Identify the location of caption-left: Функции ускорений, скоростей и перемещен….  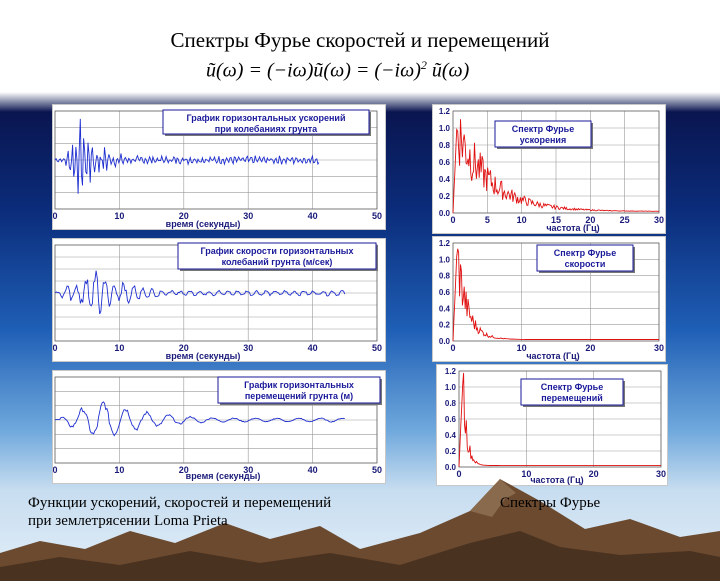
(179, 512).